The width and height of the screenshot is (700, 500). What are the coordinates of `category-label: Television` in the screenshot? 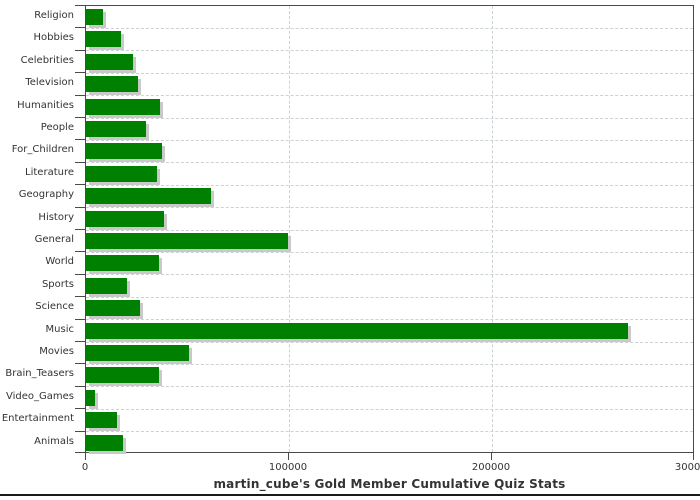 It's located at (49, 83).